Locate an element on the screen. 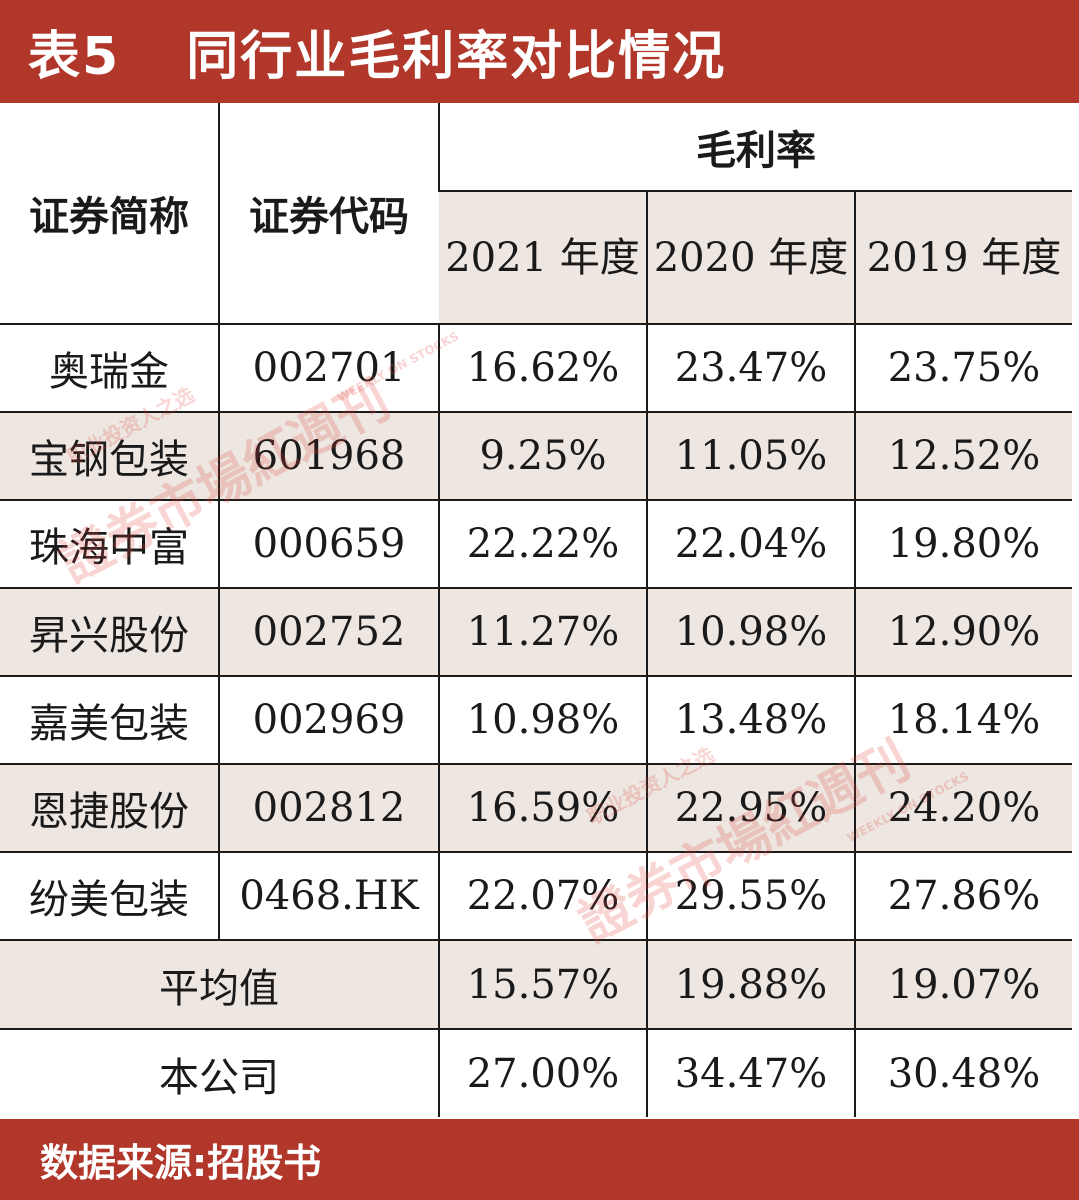 The height and width of the screenshot is (1200, 1079). header-year-2020: 2020 年度 is located at coordinates (750, 257).